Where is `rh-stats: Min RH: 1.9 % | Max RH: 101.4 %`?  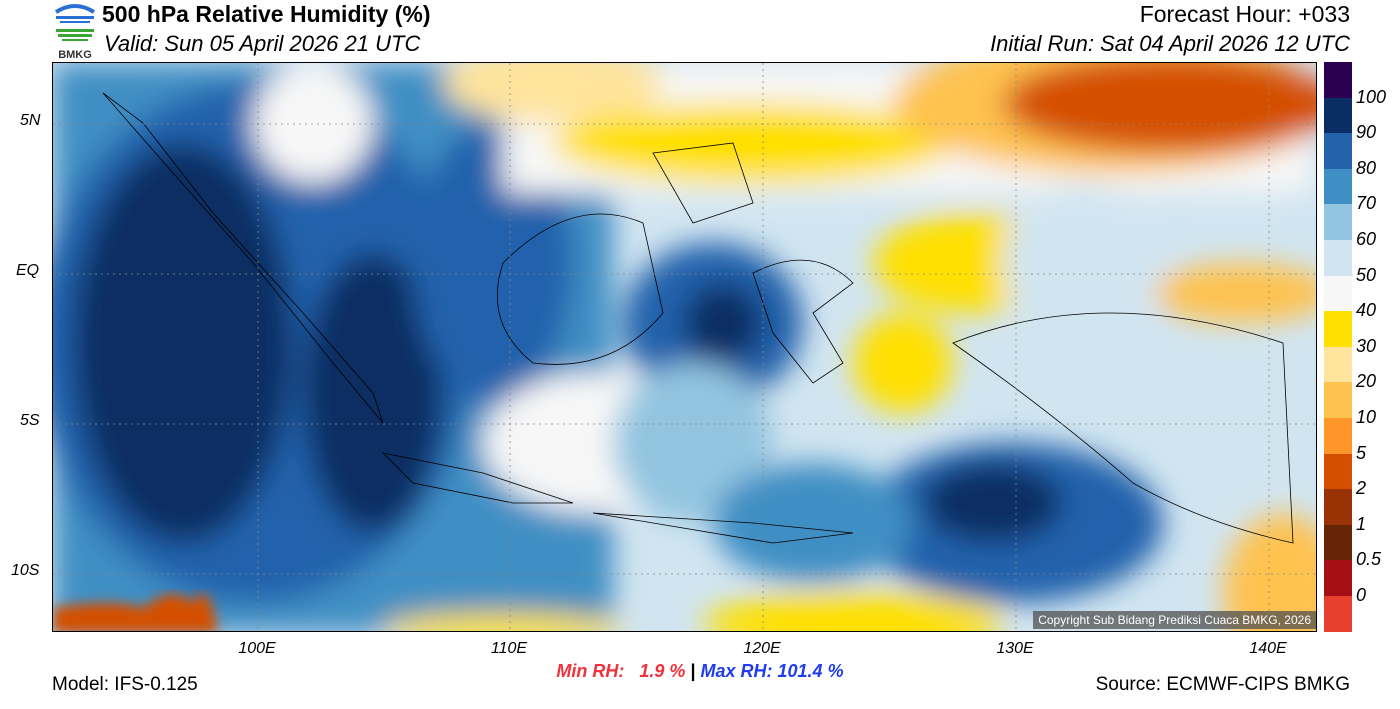 rh-stats: Min RH: 1.9 % | Max RH: 101.4 % is located at coordinates (700, 671).